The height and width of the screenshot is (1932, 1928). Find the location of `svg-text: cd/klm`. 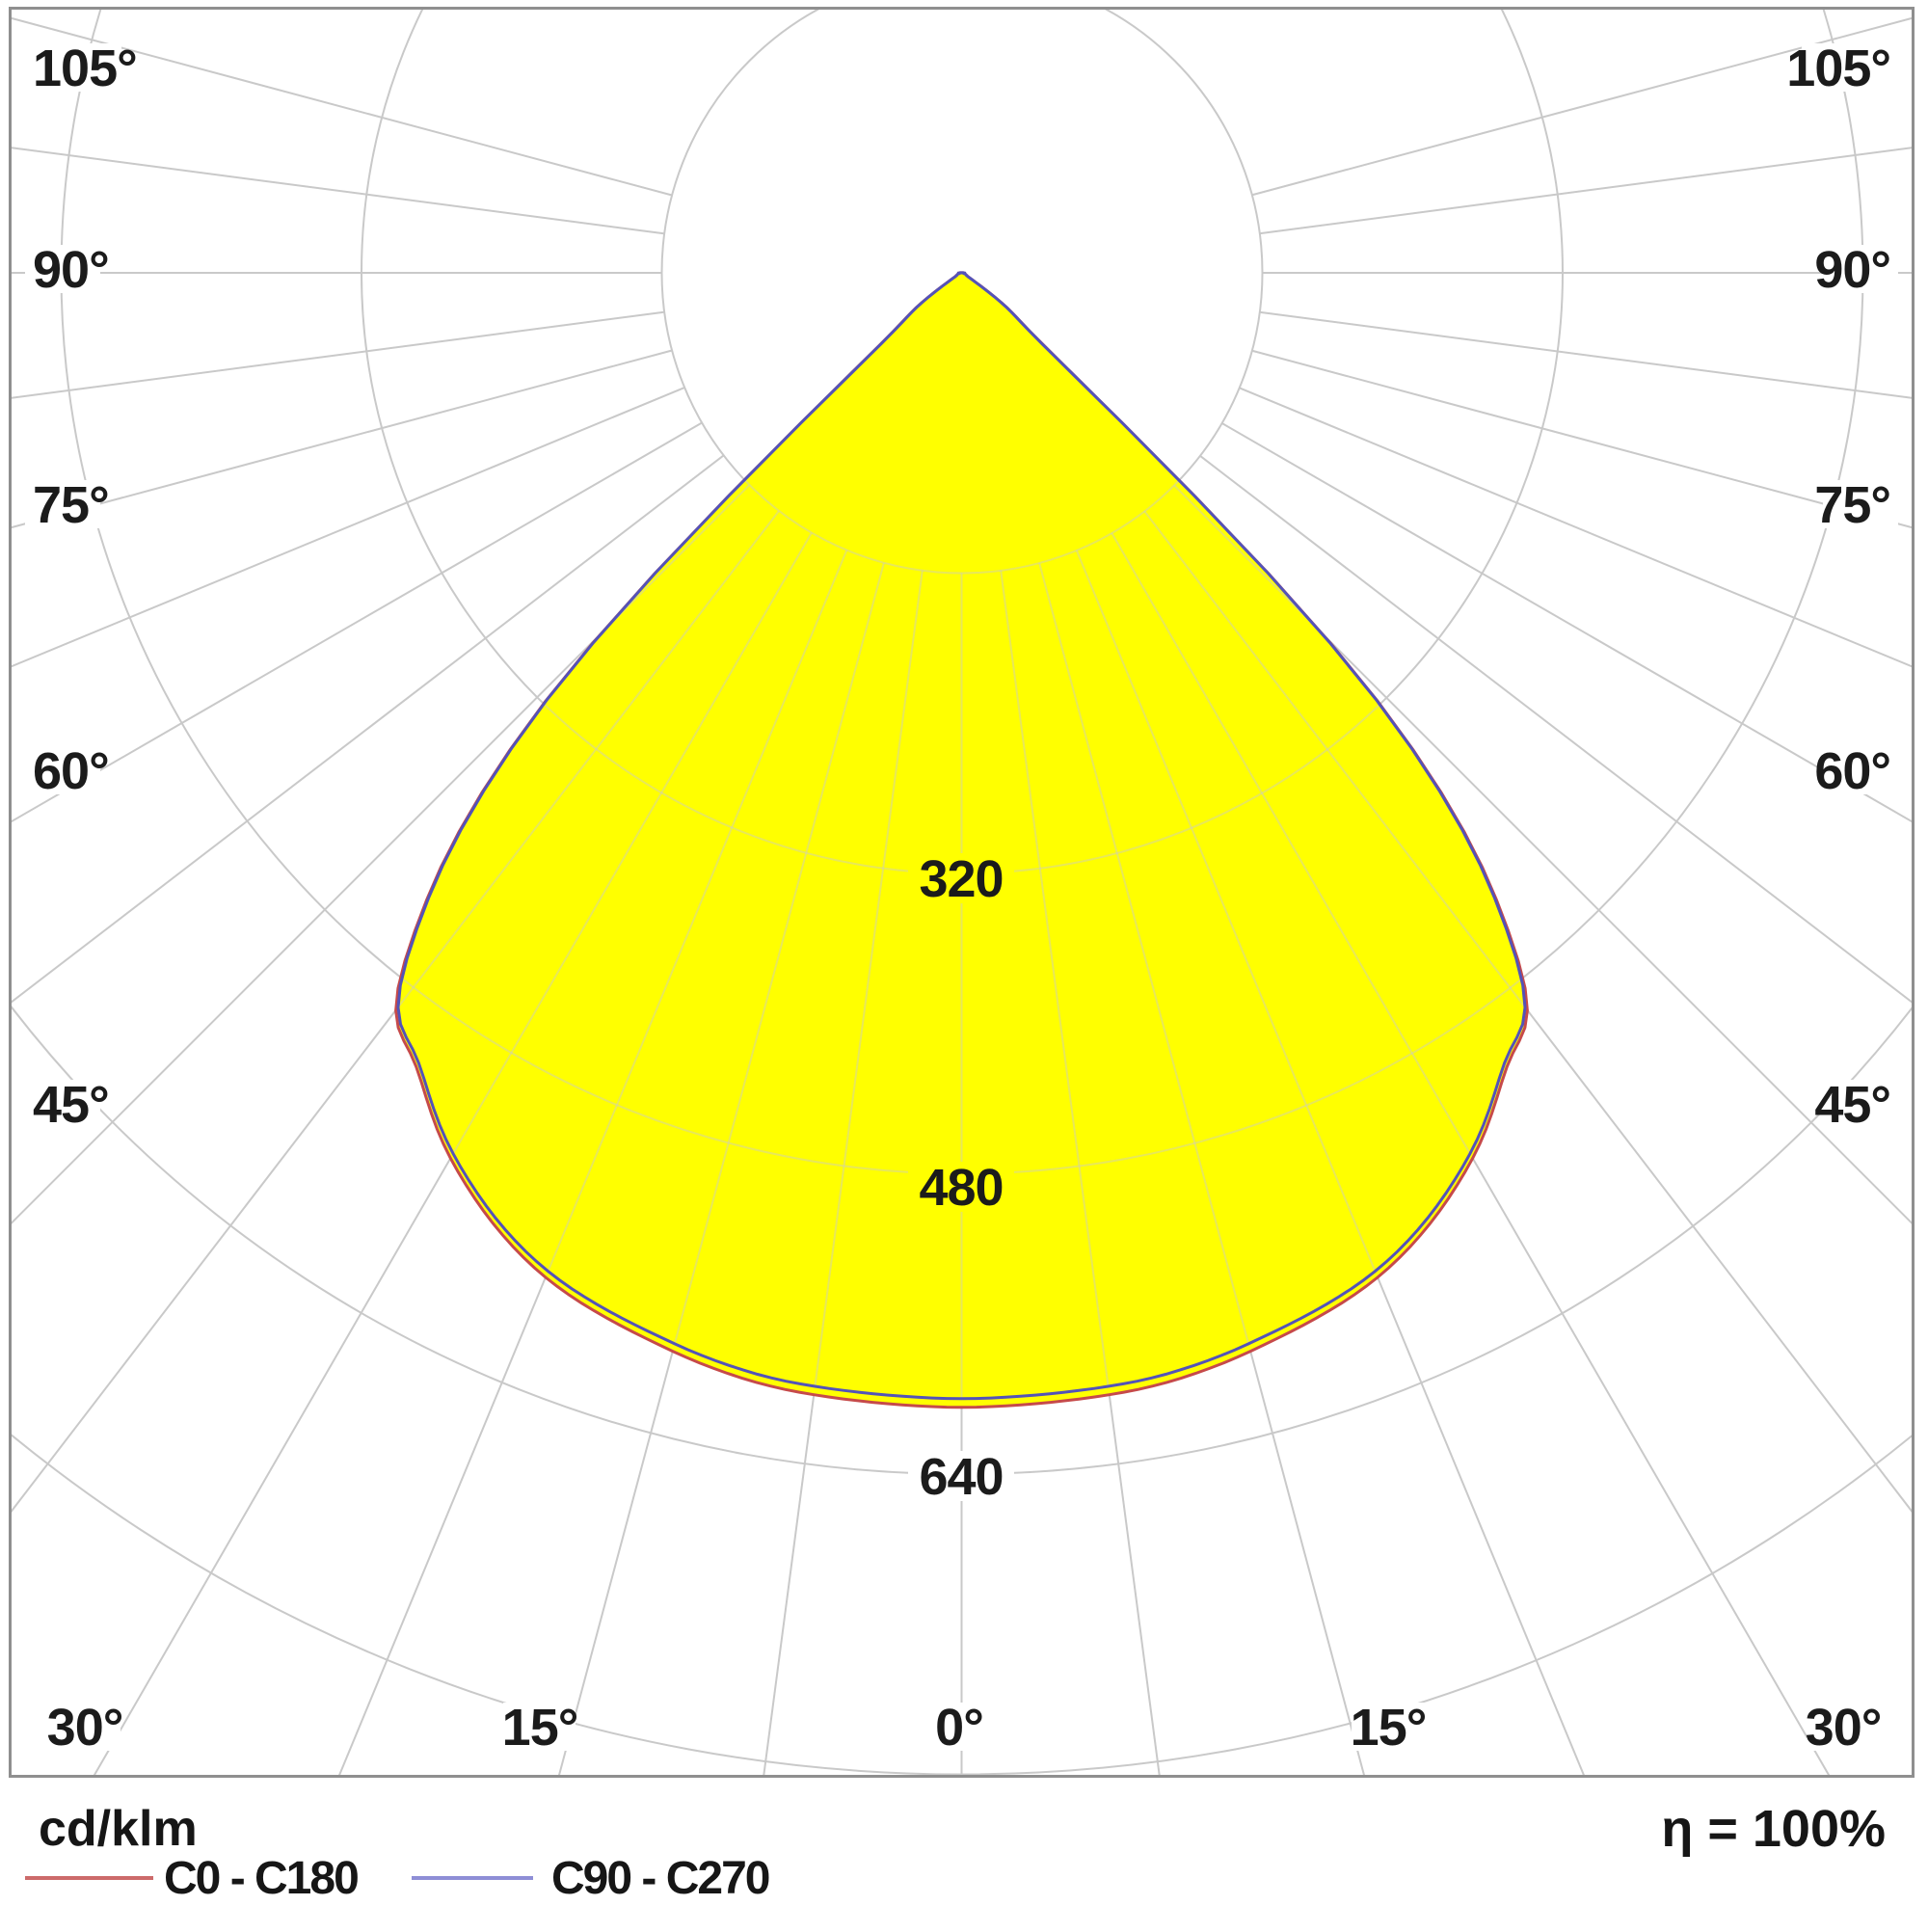

svg-text: cd/klm is located at coordinates (118, 1829).